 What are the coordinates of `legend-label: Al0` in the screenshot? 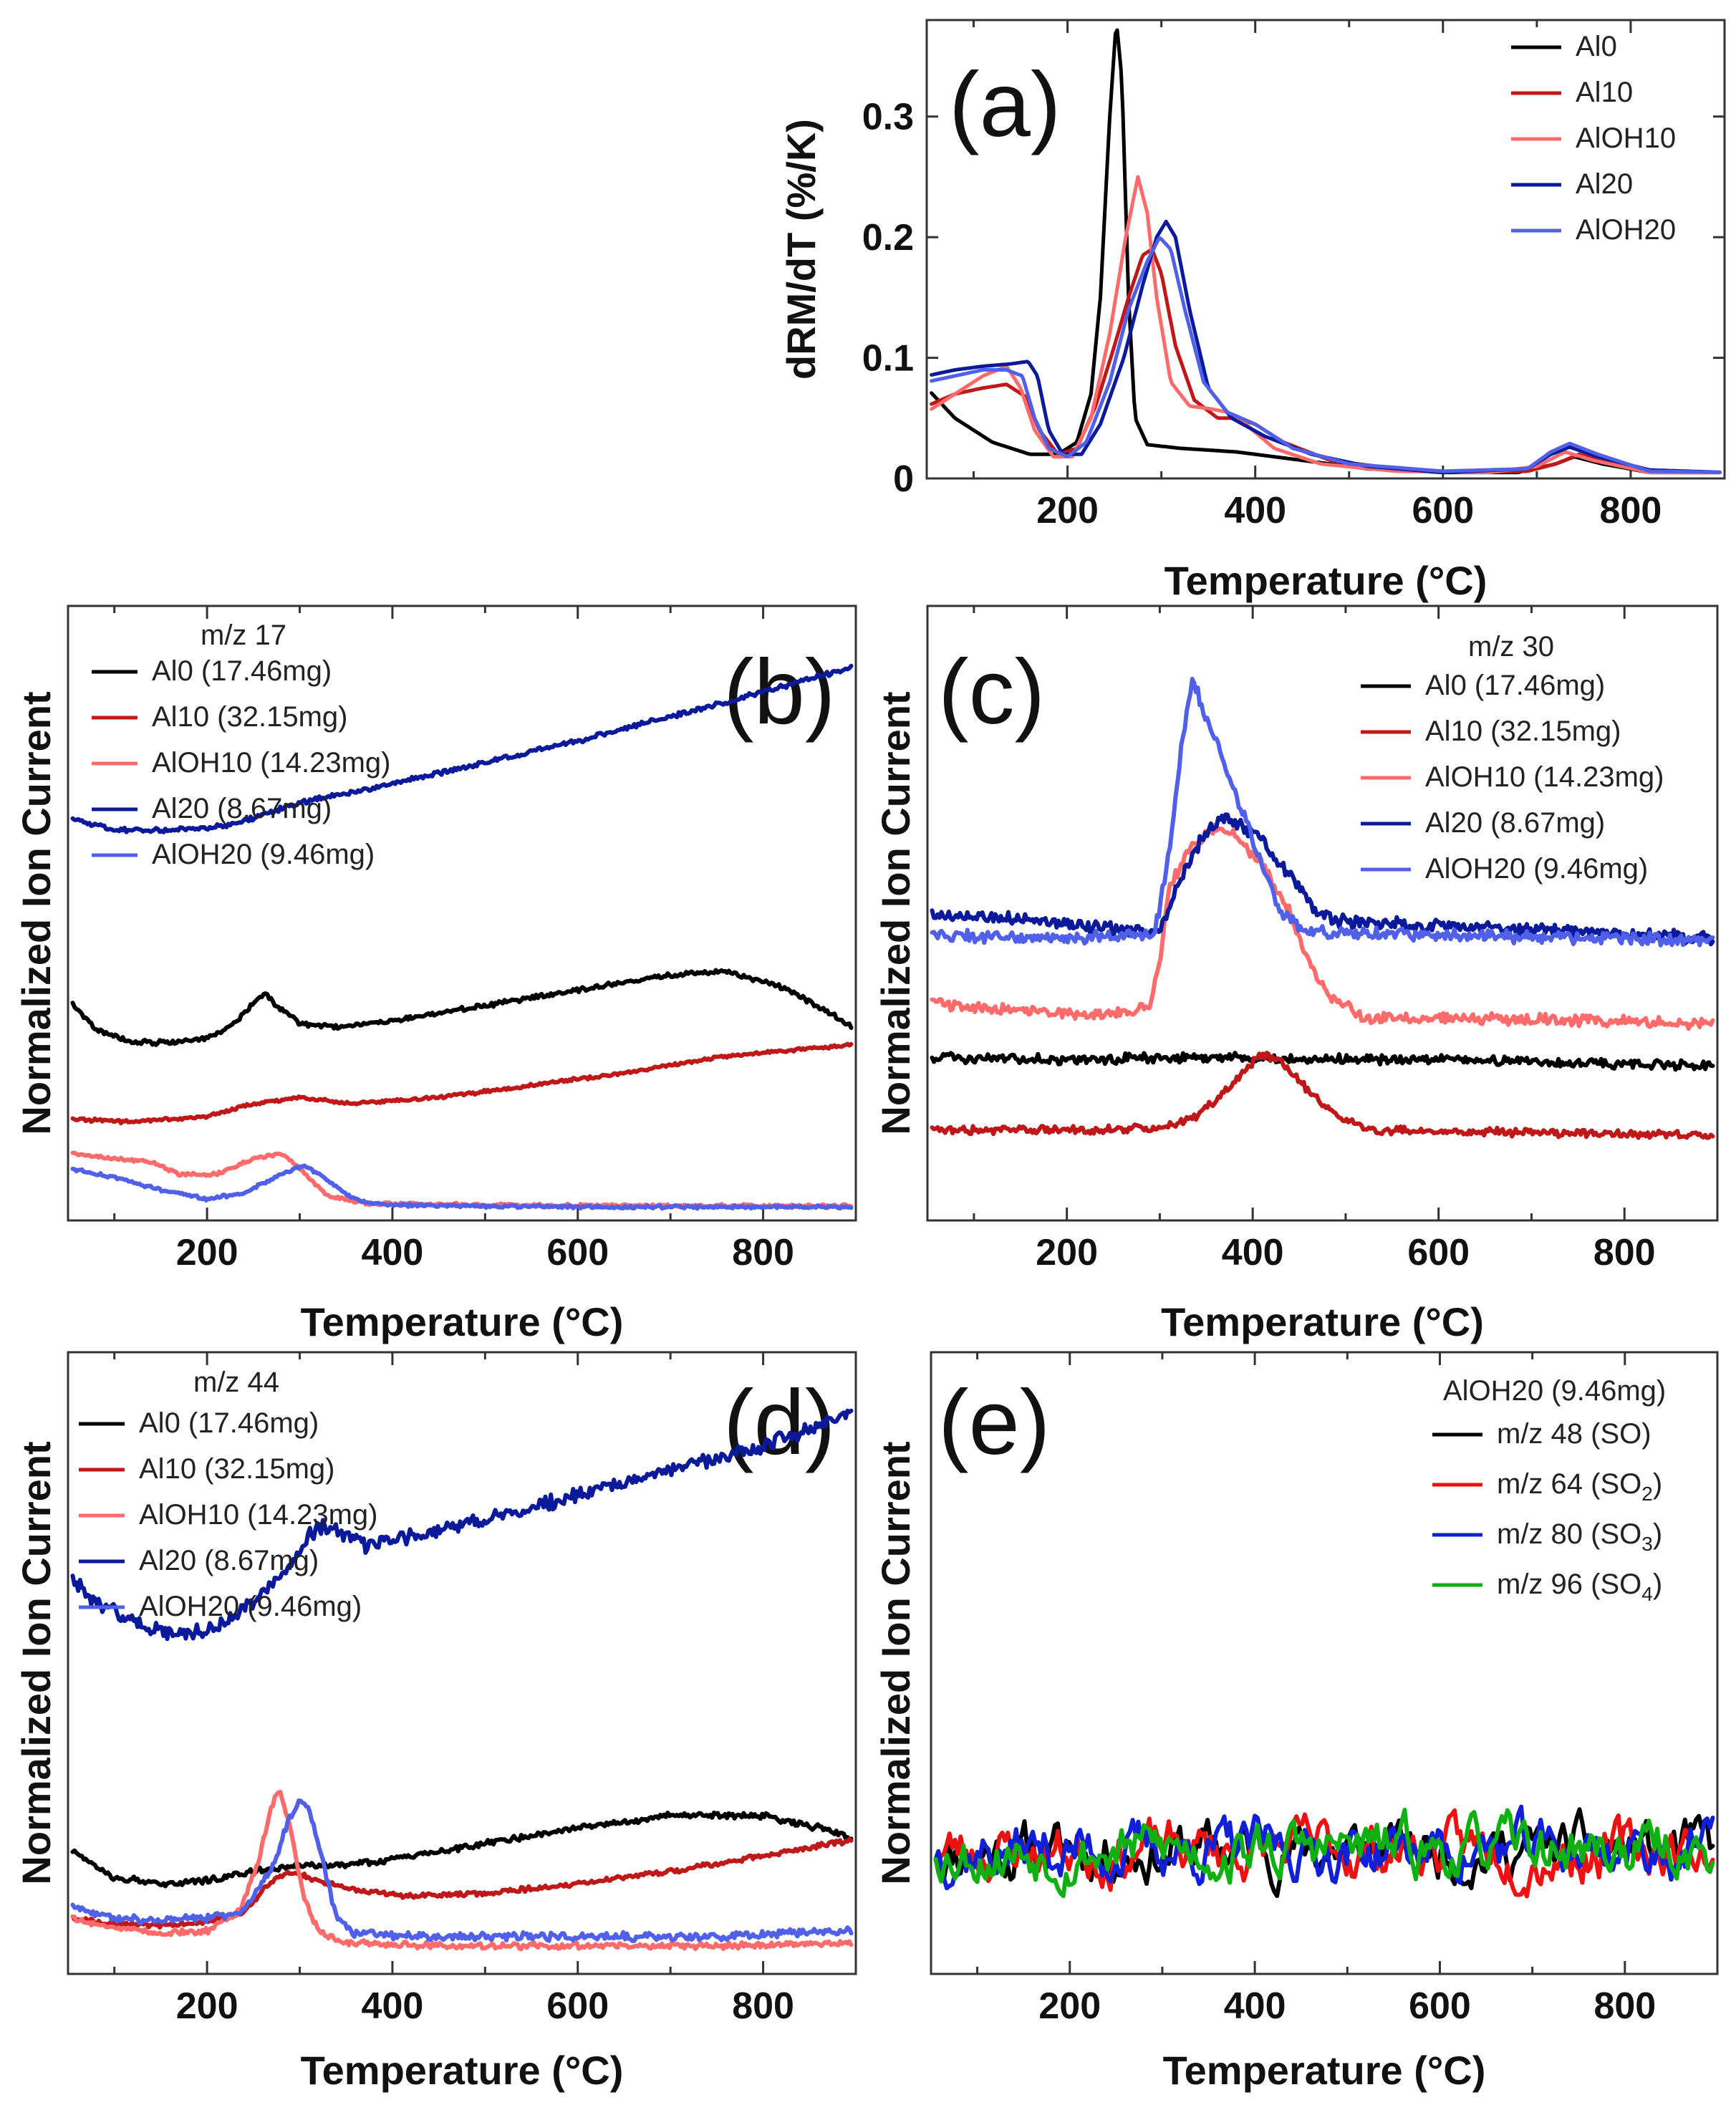 It's located at (1596, 46).